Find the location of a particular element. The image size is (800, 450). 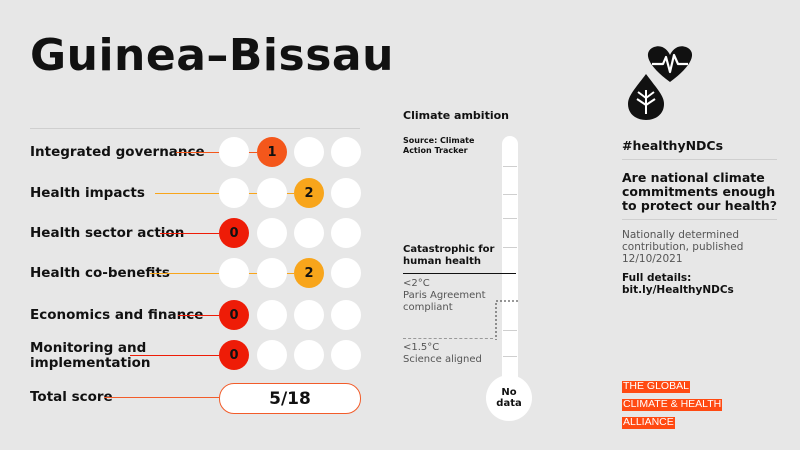

total-score-label: Total score is located at coordinates (71, 397).